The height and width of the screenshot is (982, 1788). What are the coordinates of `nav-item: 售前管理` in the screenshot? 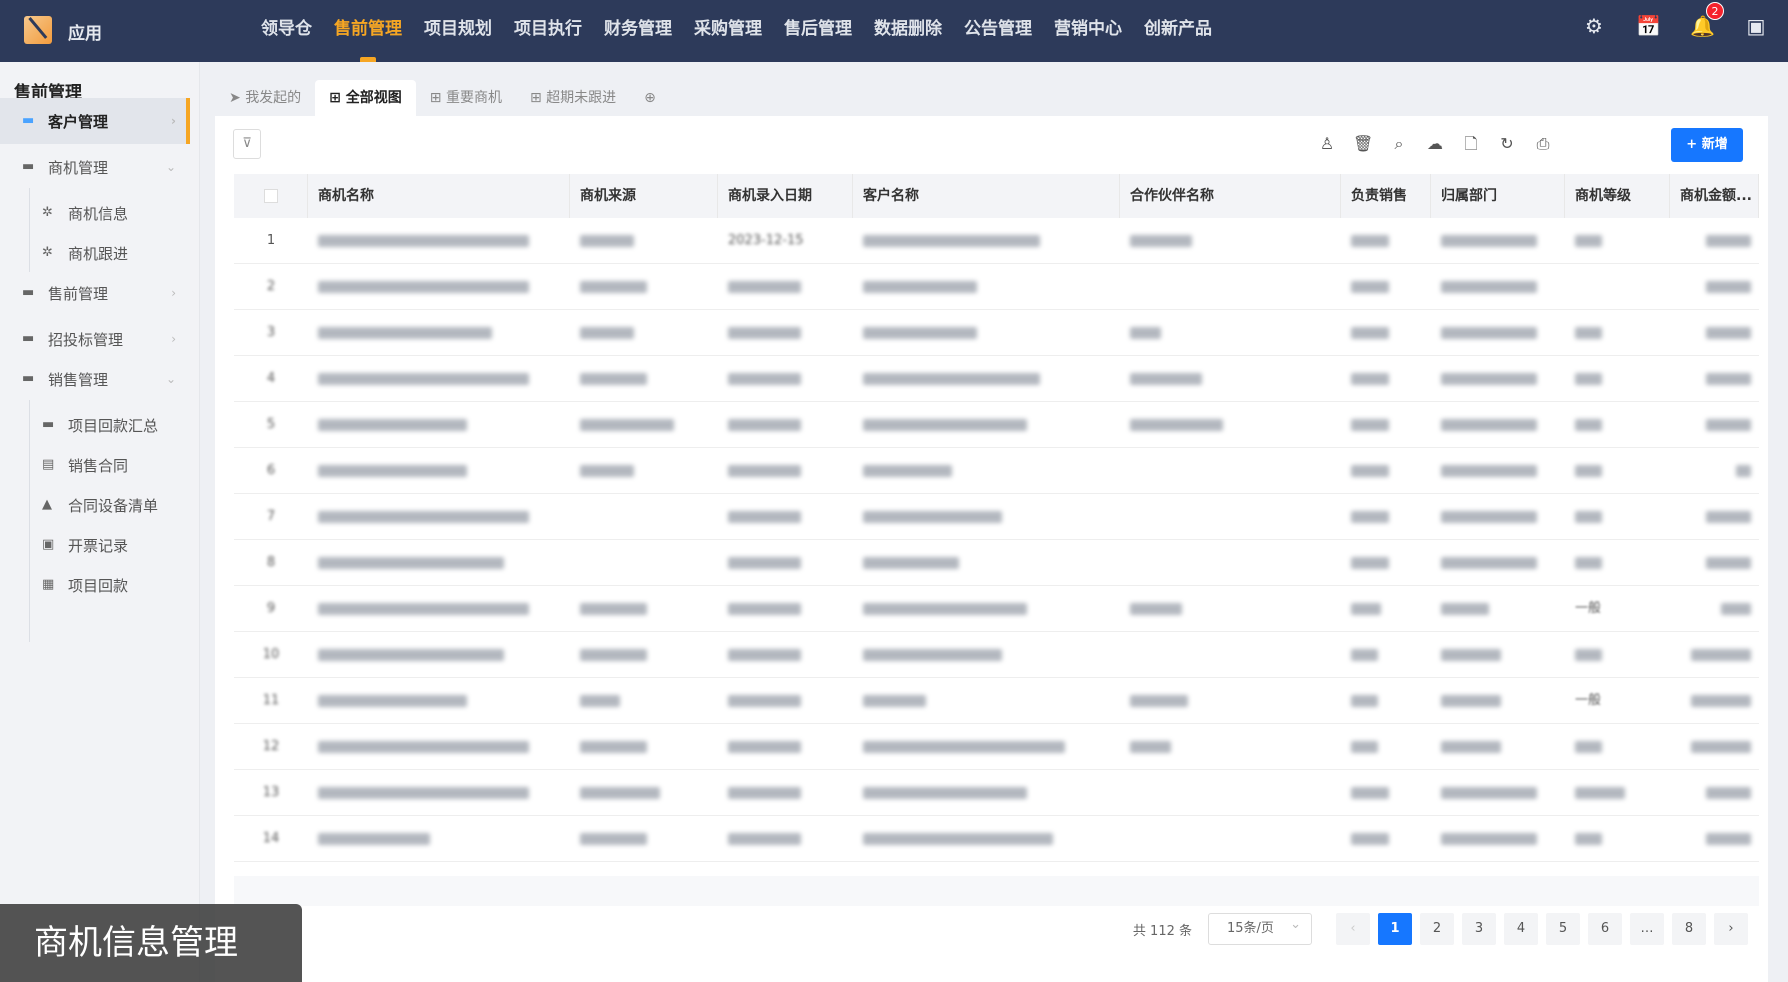 It's located at (368, 31).